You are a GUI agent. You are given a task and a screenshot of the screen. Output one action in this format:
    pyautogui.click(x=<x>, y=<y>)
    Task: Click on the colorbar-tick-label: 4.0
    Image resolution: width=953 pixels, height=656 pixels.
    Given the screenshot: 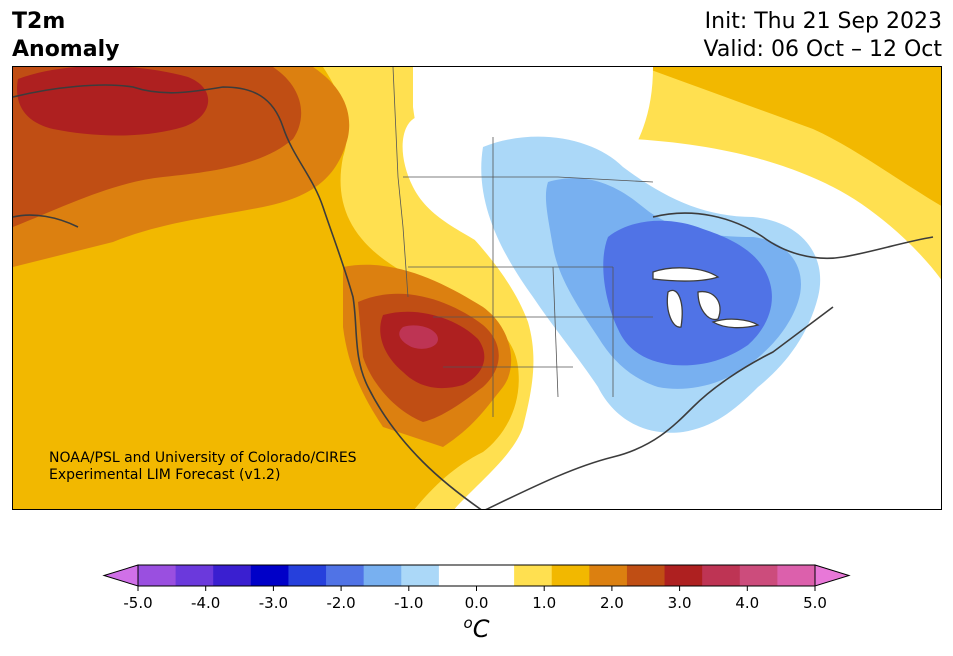 What is the action you would take?
    pyautogui.click(x=747, y=603)
    